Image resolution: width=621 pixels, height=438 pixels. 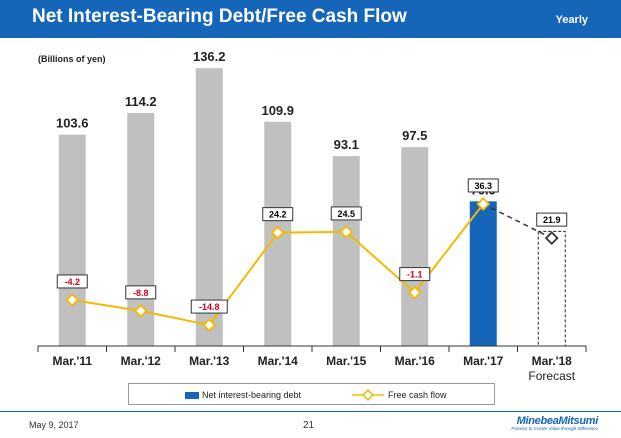 I want to click on units-label: (Billions of yen), so click(x=72, y=59).